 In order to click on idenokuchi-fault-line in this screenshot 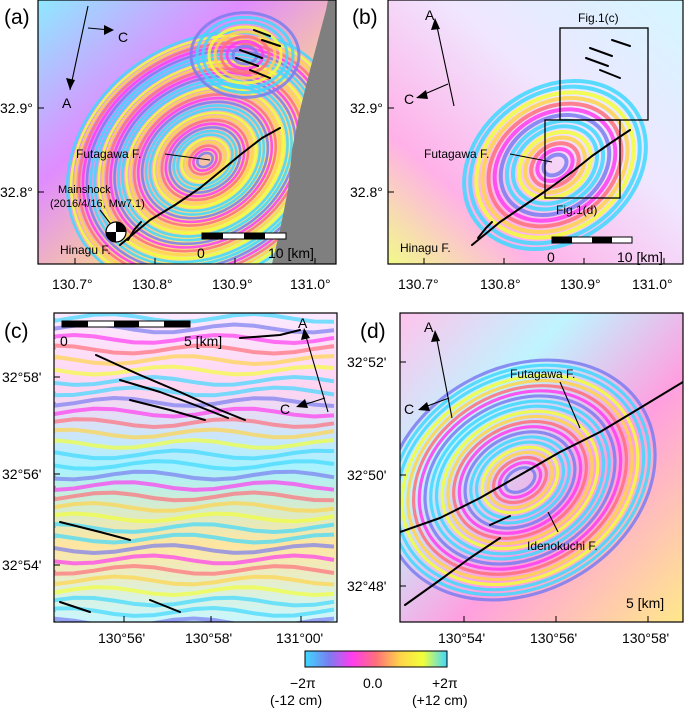, I will do `click(457, 560)`.